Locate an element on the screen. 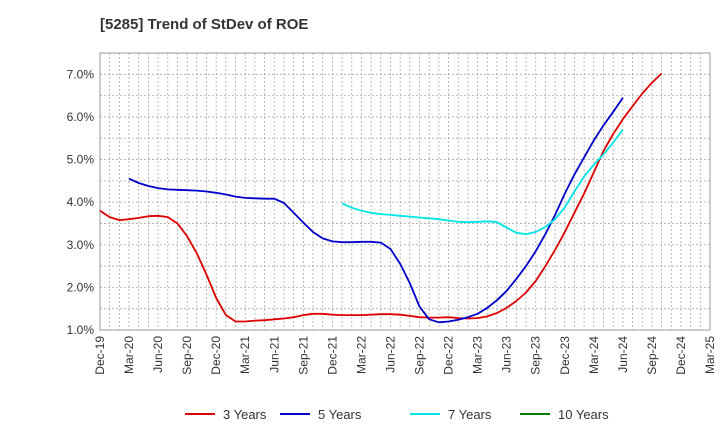 The image size is (720, 440). x-tick-label: Mar-23 is located at coordinates (478, 355).